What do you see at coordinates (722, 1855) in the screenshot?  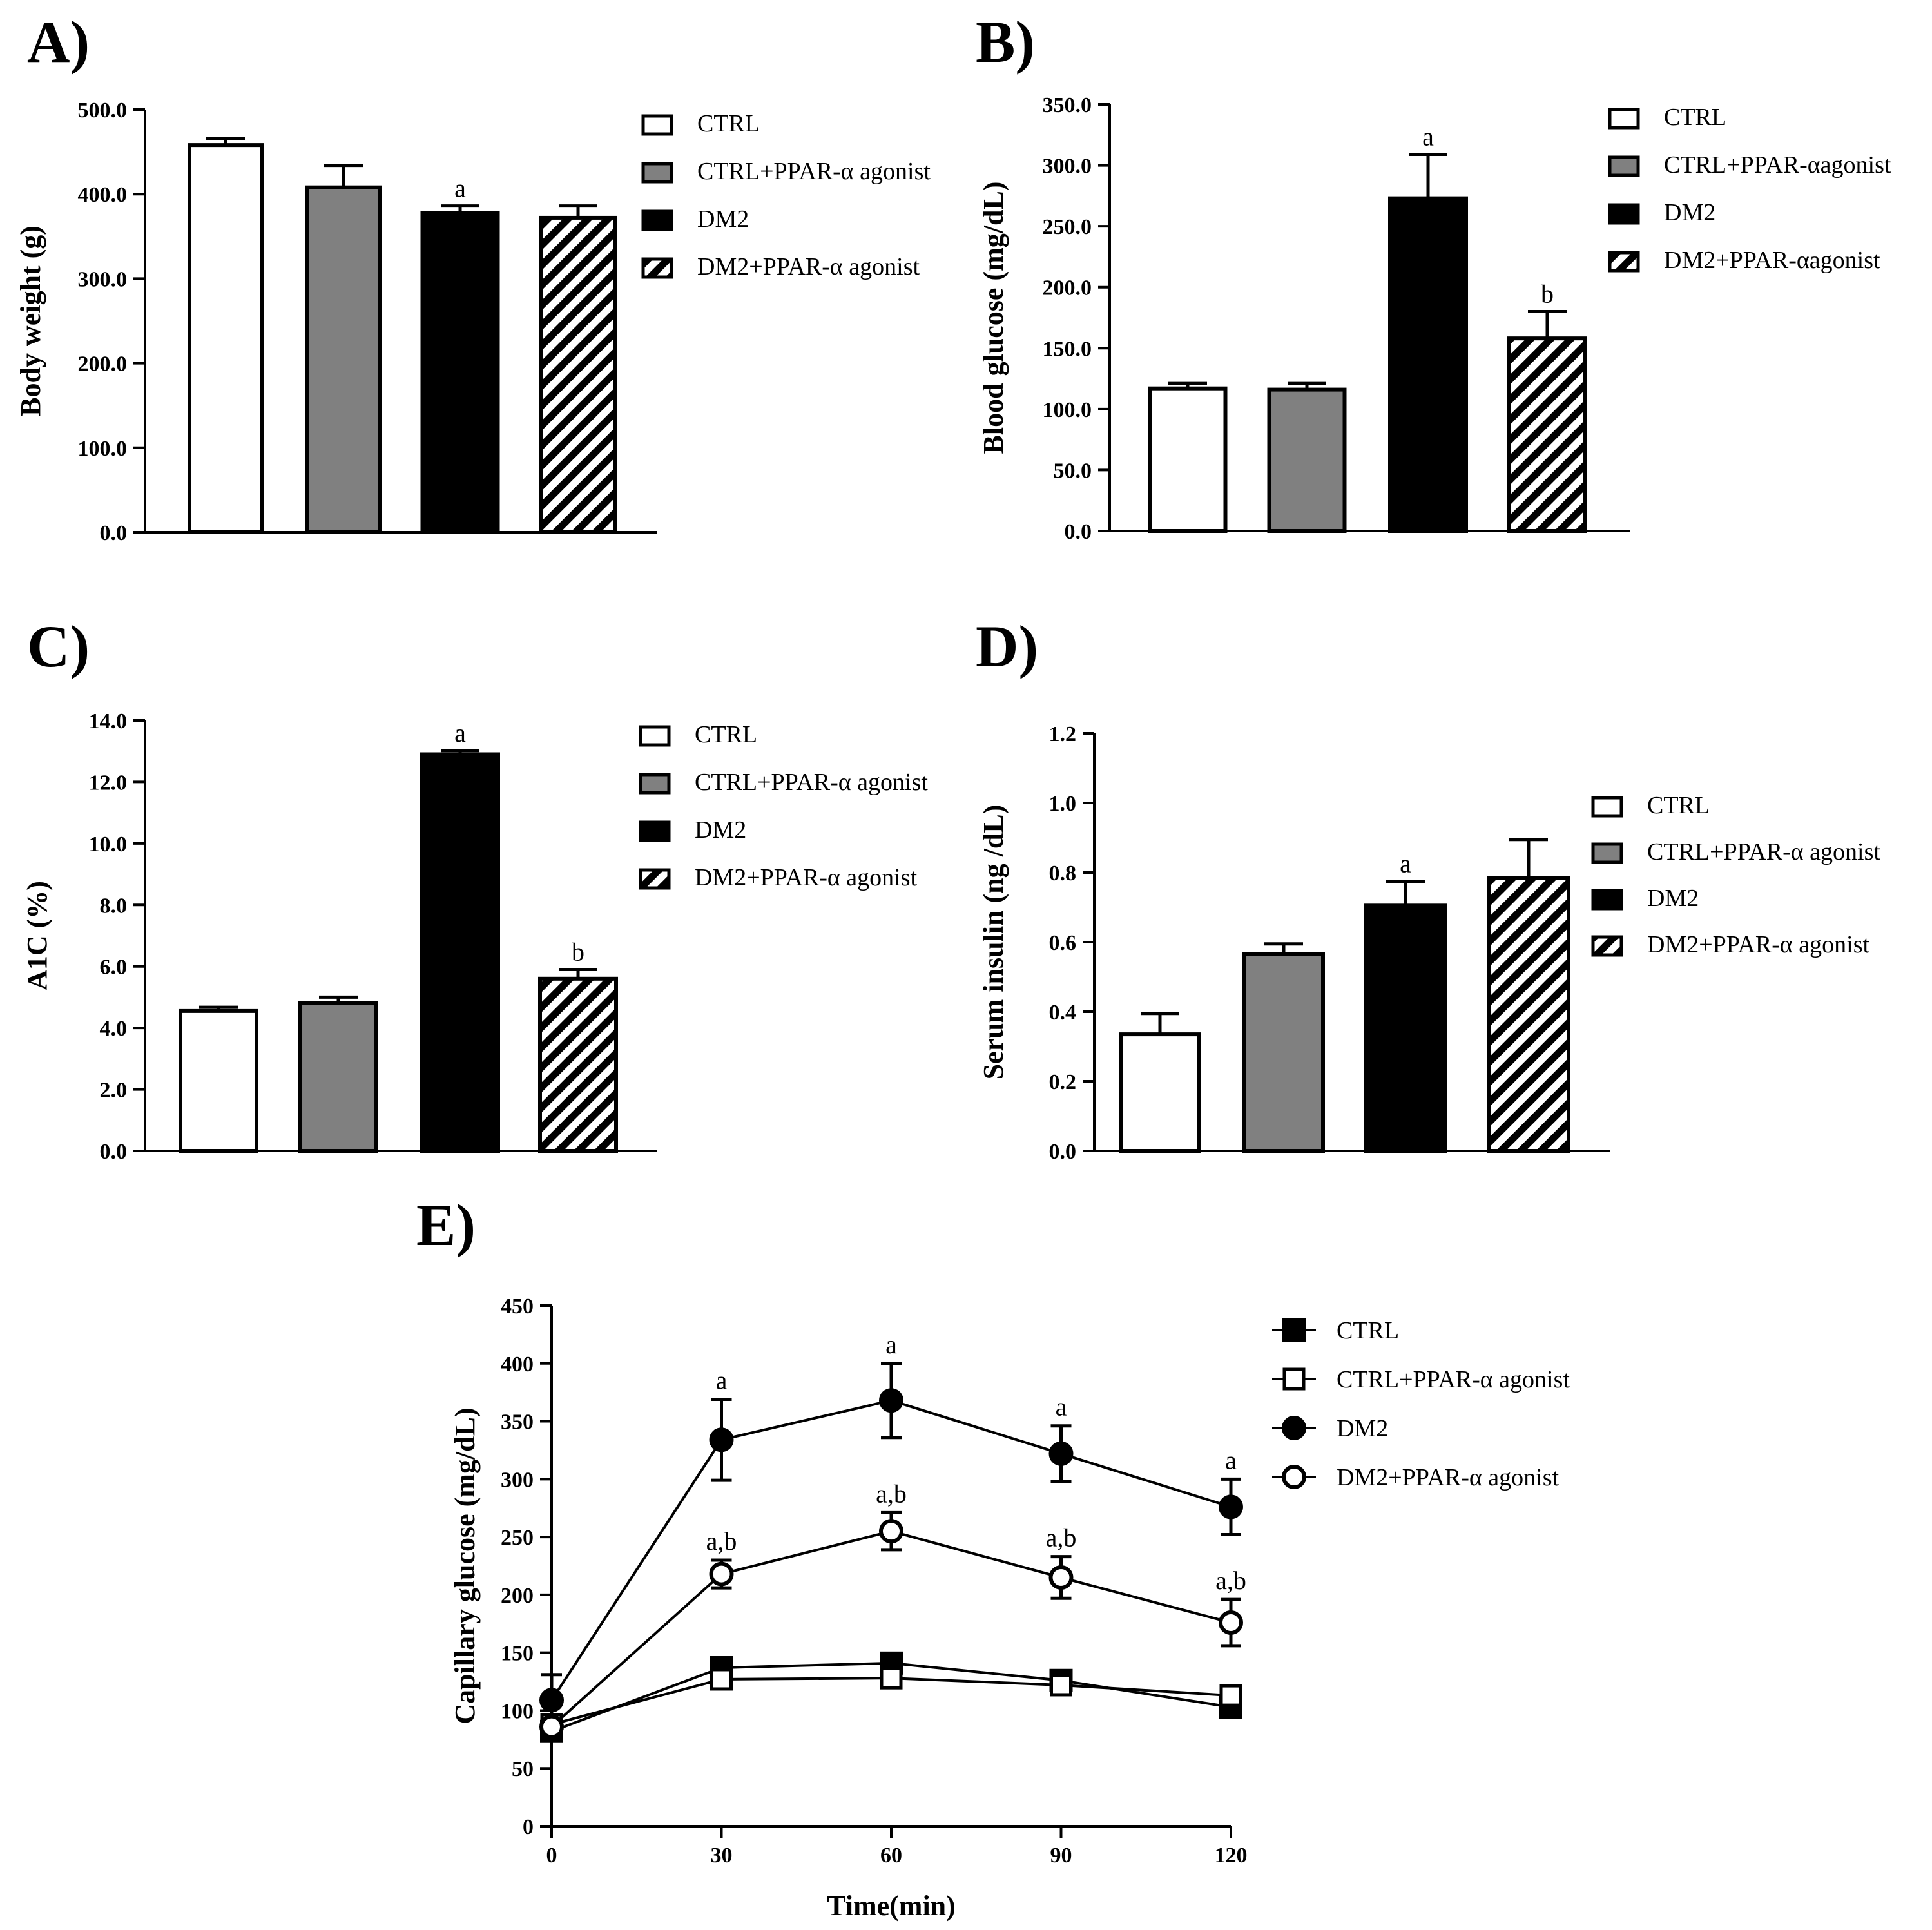 I see `x-tick-label: 30` at bounding box center [722, 1855].